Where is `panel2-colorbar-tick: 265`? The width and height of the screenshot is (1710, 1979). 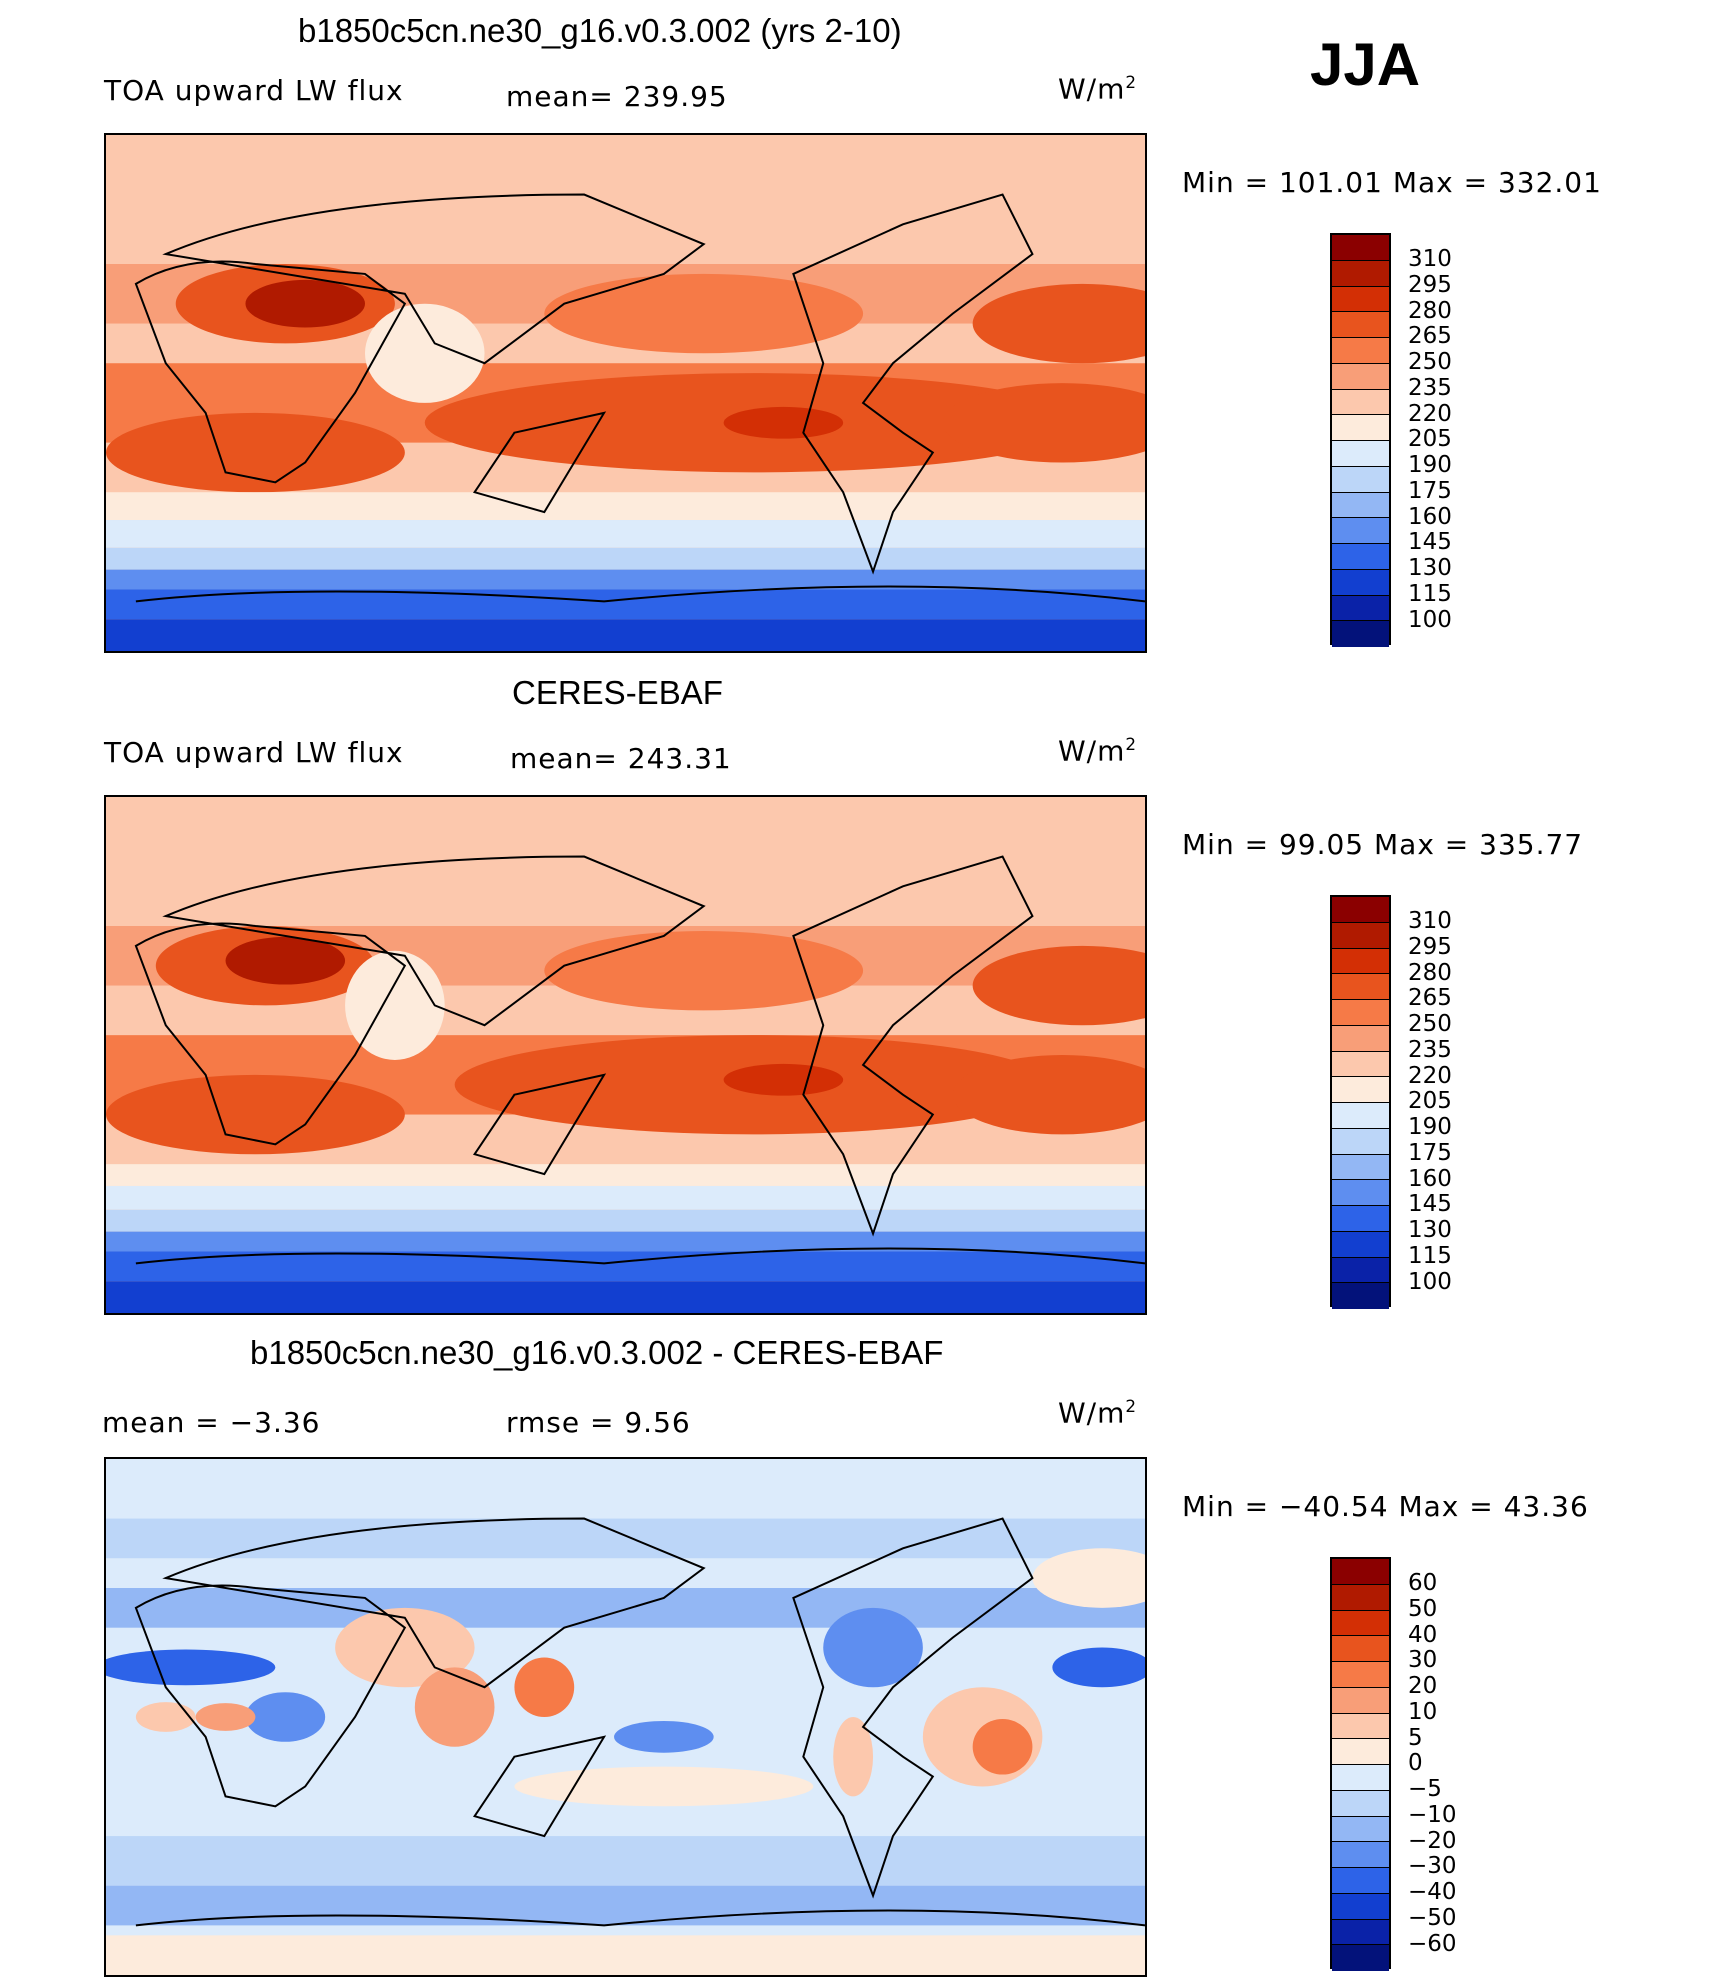
panel2-colorbar-tick: 265 is located at coordinates (1430, 998).